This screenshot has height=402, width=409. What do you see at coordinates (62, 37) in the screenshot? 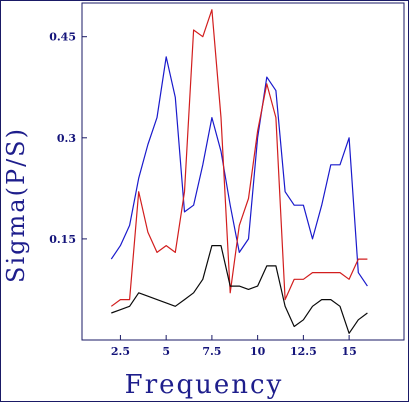
I see `y-tick-label: 0.45` at bounding box center [62, 37].